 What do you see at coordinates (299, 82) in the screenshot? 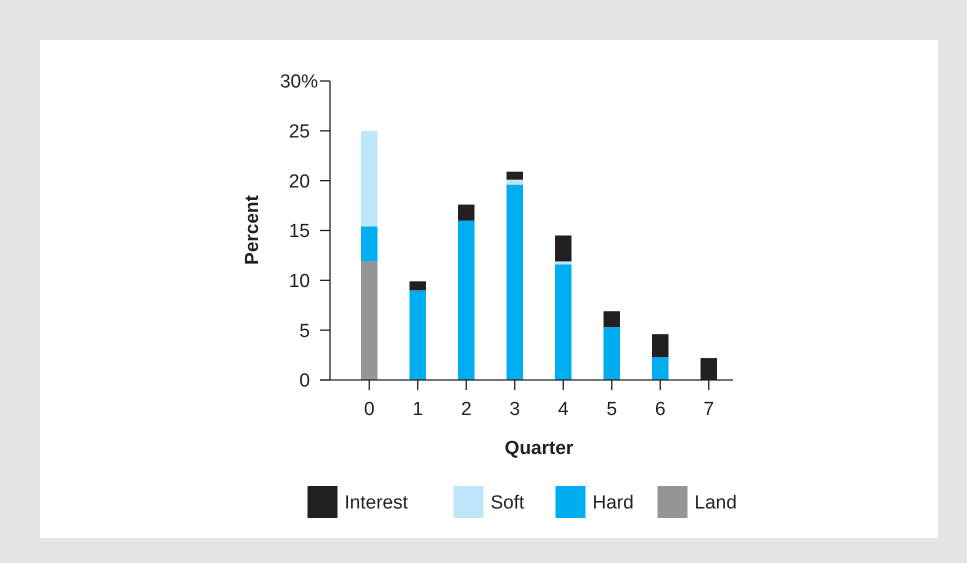
I see `y-tick-label: 30%` at bounding box center [299, 82].